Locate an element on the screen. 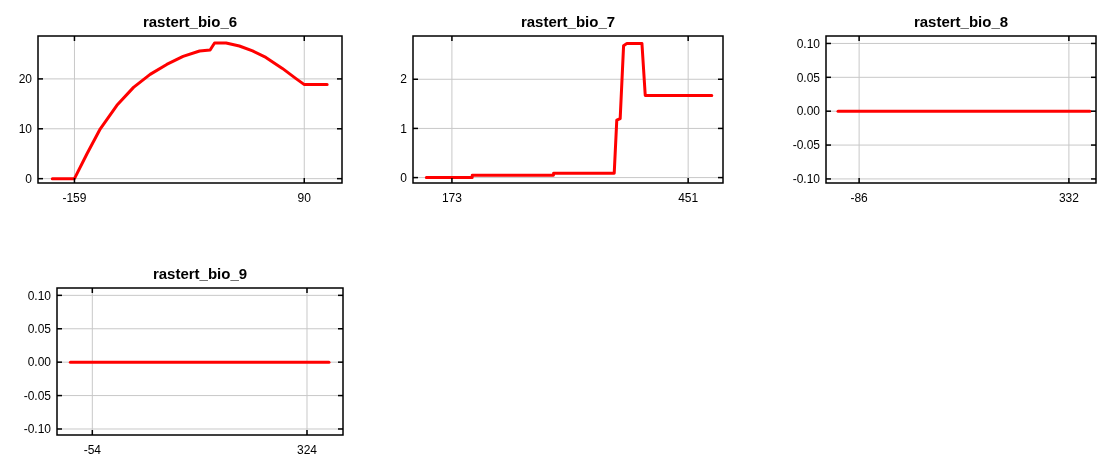 This screenshot has width=1103, height=465. x-tick-label: 173 is located at coordinates (452, 198).